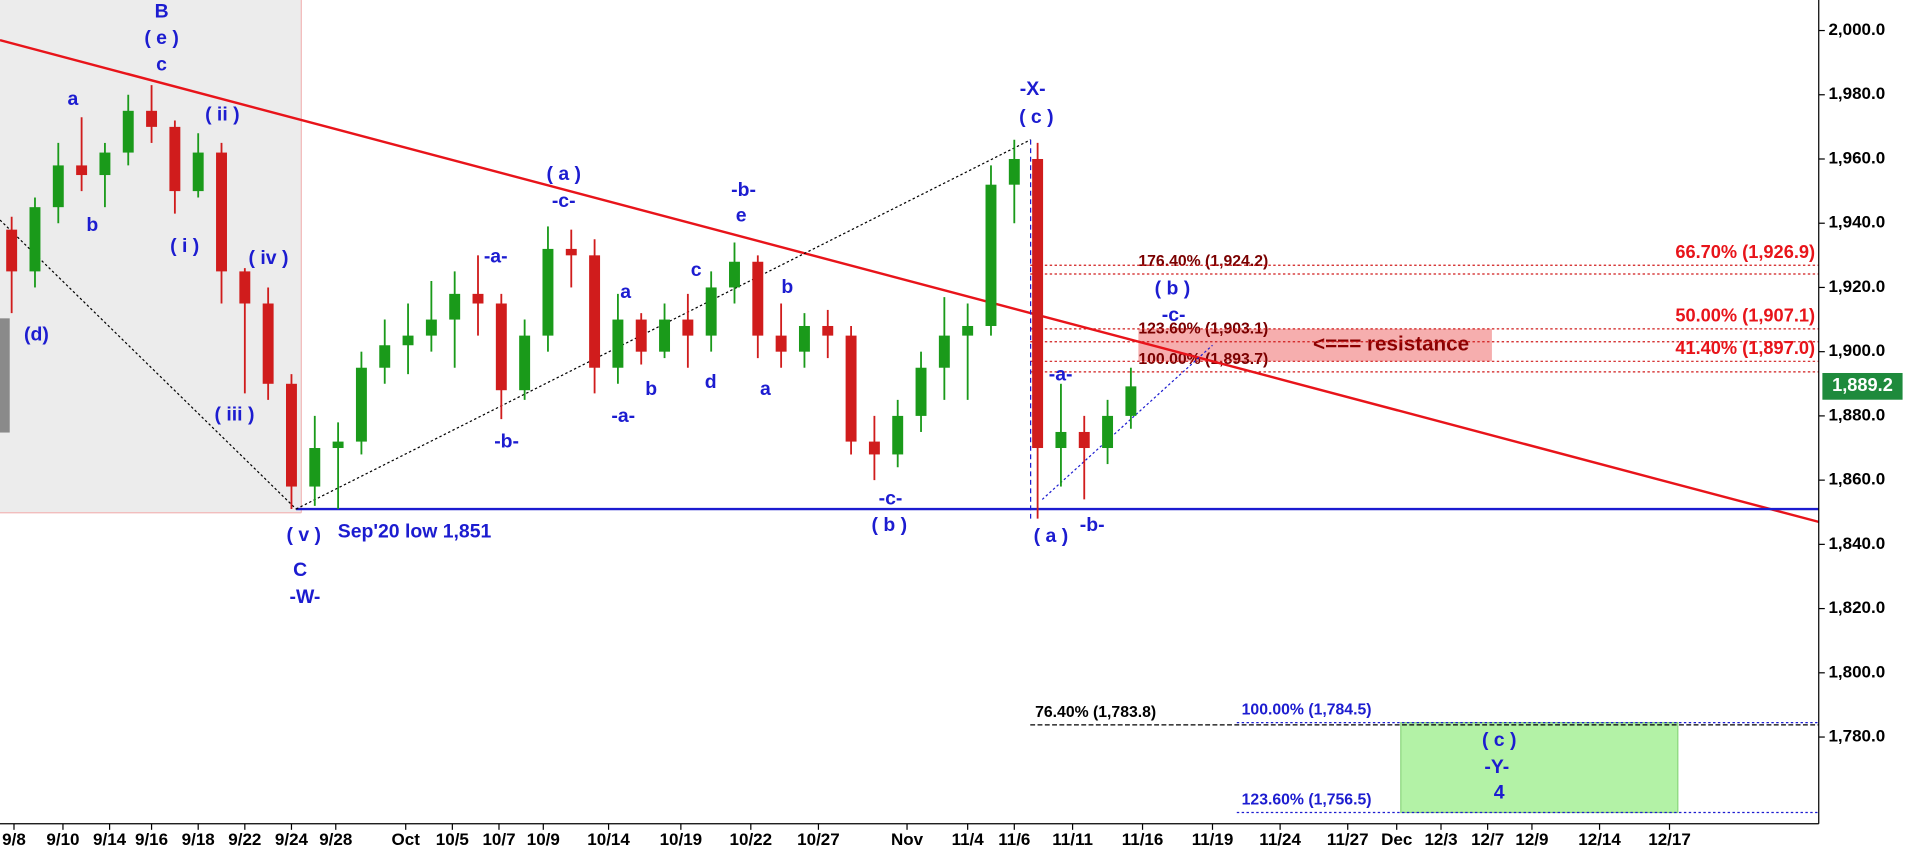 The image size is (1905, 855). Describe the element at coordinates (1856, 671) in the screenshot. I see `y-tick-label: 1,800.0` at that location.